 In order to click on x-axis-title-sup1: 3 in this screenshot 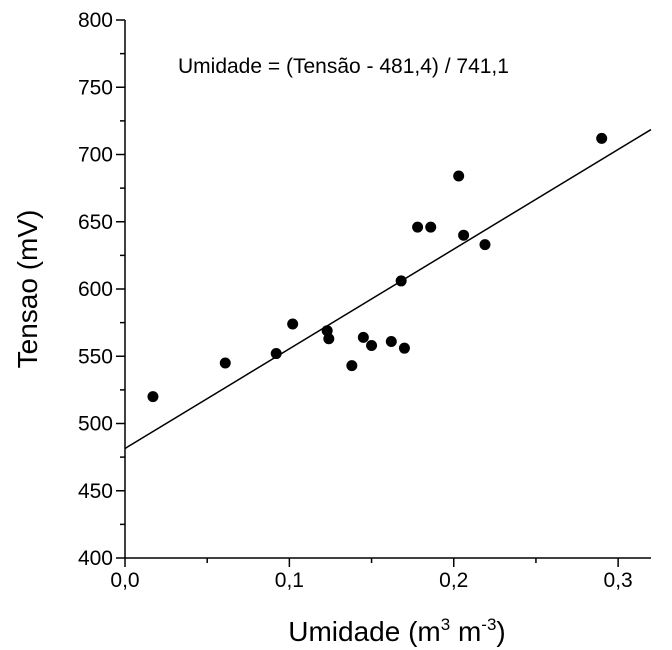, I will do `click(445, 624)`.